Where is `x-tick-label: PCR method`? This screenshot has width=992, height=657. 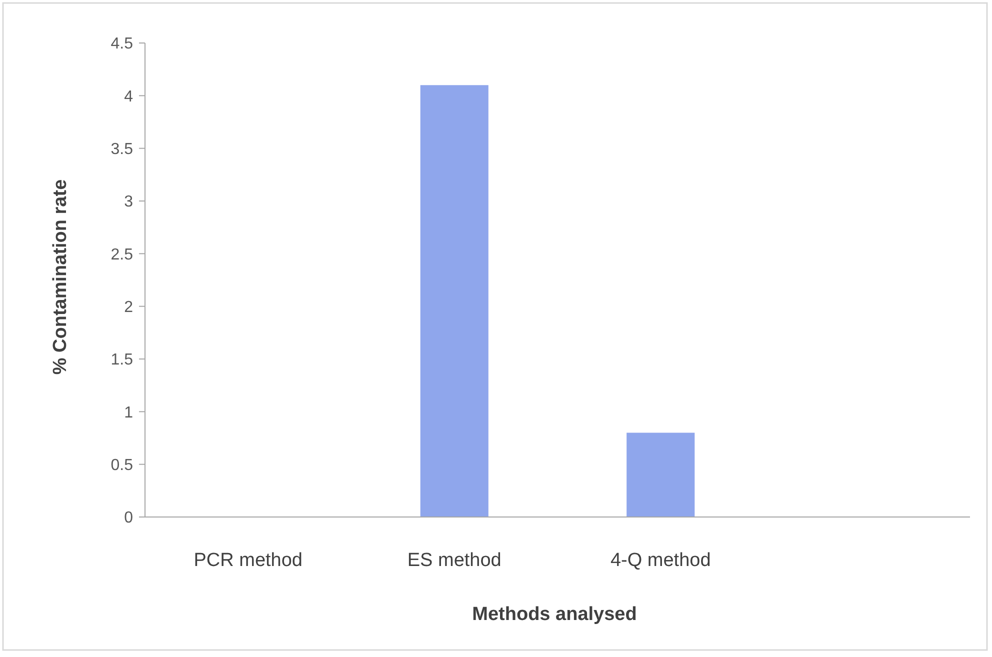 x-tick-label: PCR method is located at coordinates (248, 560).